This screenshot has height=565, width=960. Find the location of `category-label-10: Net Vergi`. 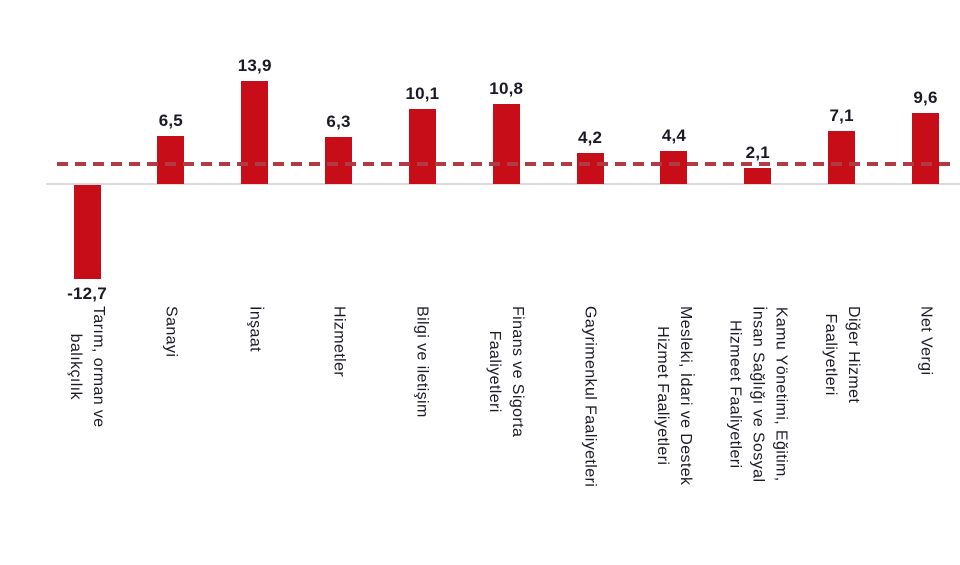

category-label-10: Net Vergi is located at coordinates (925, 341).